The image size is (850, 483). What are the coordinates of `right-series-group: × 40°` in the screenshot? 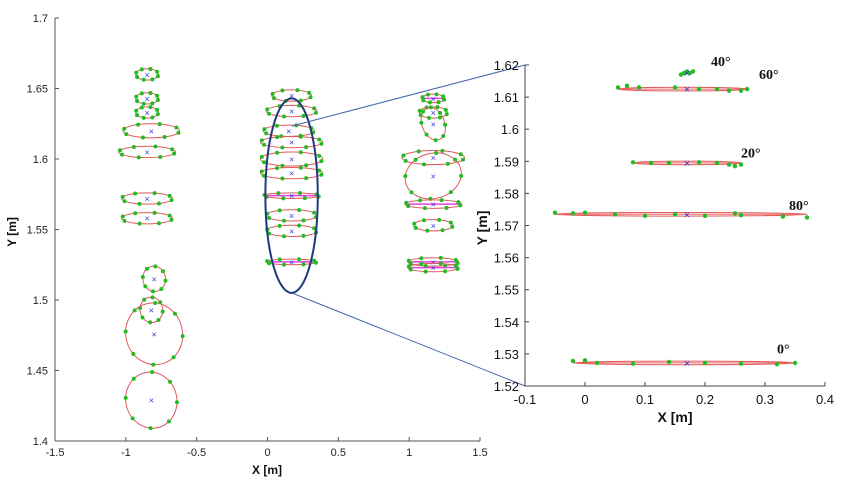 It's located at (704, 67).